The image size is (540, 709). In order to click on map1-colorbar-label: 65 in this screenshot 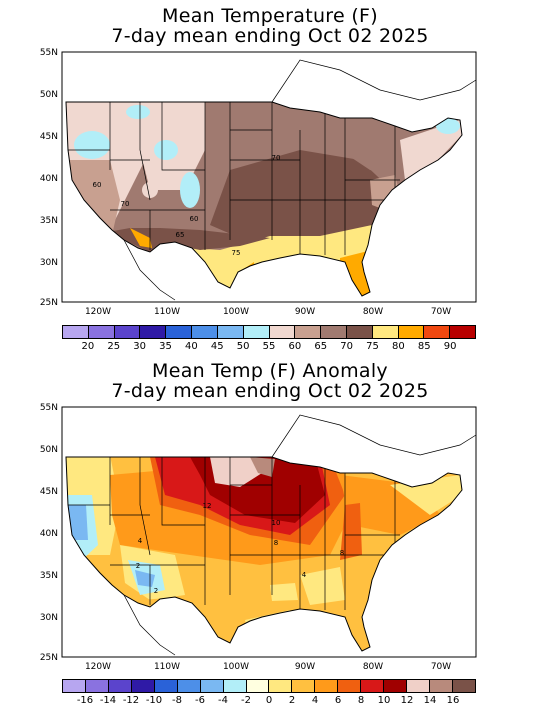, I will do `click(321, 346)`.